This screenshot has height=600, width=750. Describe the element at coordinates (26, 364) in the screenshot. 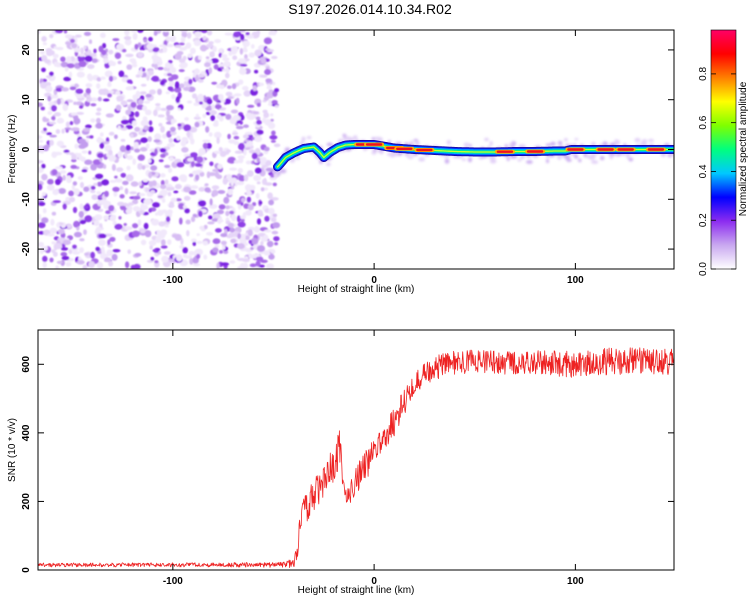

I see `snr-y-tick-label: 600` at that location.